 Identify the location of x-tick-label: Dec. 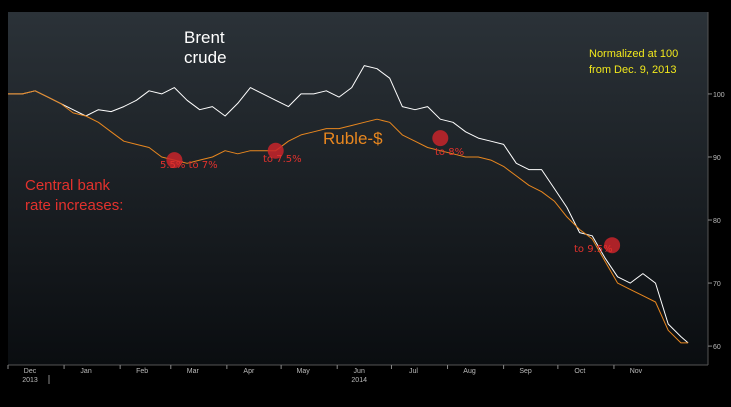
(30, 371).